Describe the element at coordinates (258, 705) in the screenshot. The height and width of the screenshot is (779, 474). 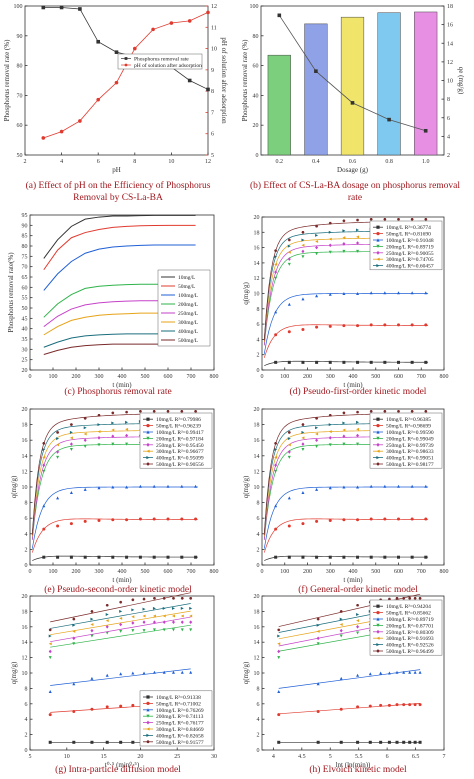
I see `y-tick-label-h: 6` at that location.